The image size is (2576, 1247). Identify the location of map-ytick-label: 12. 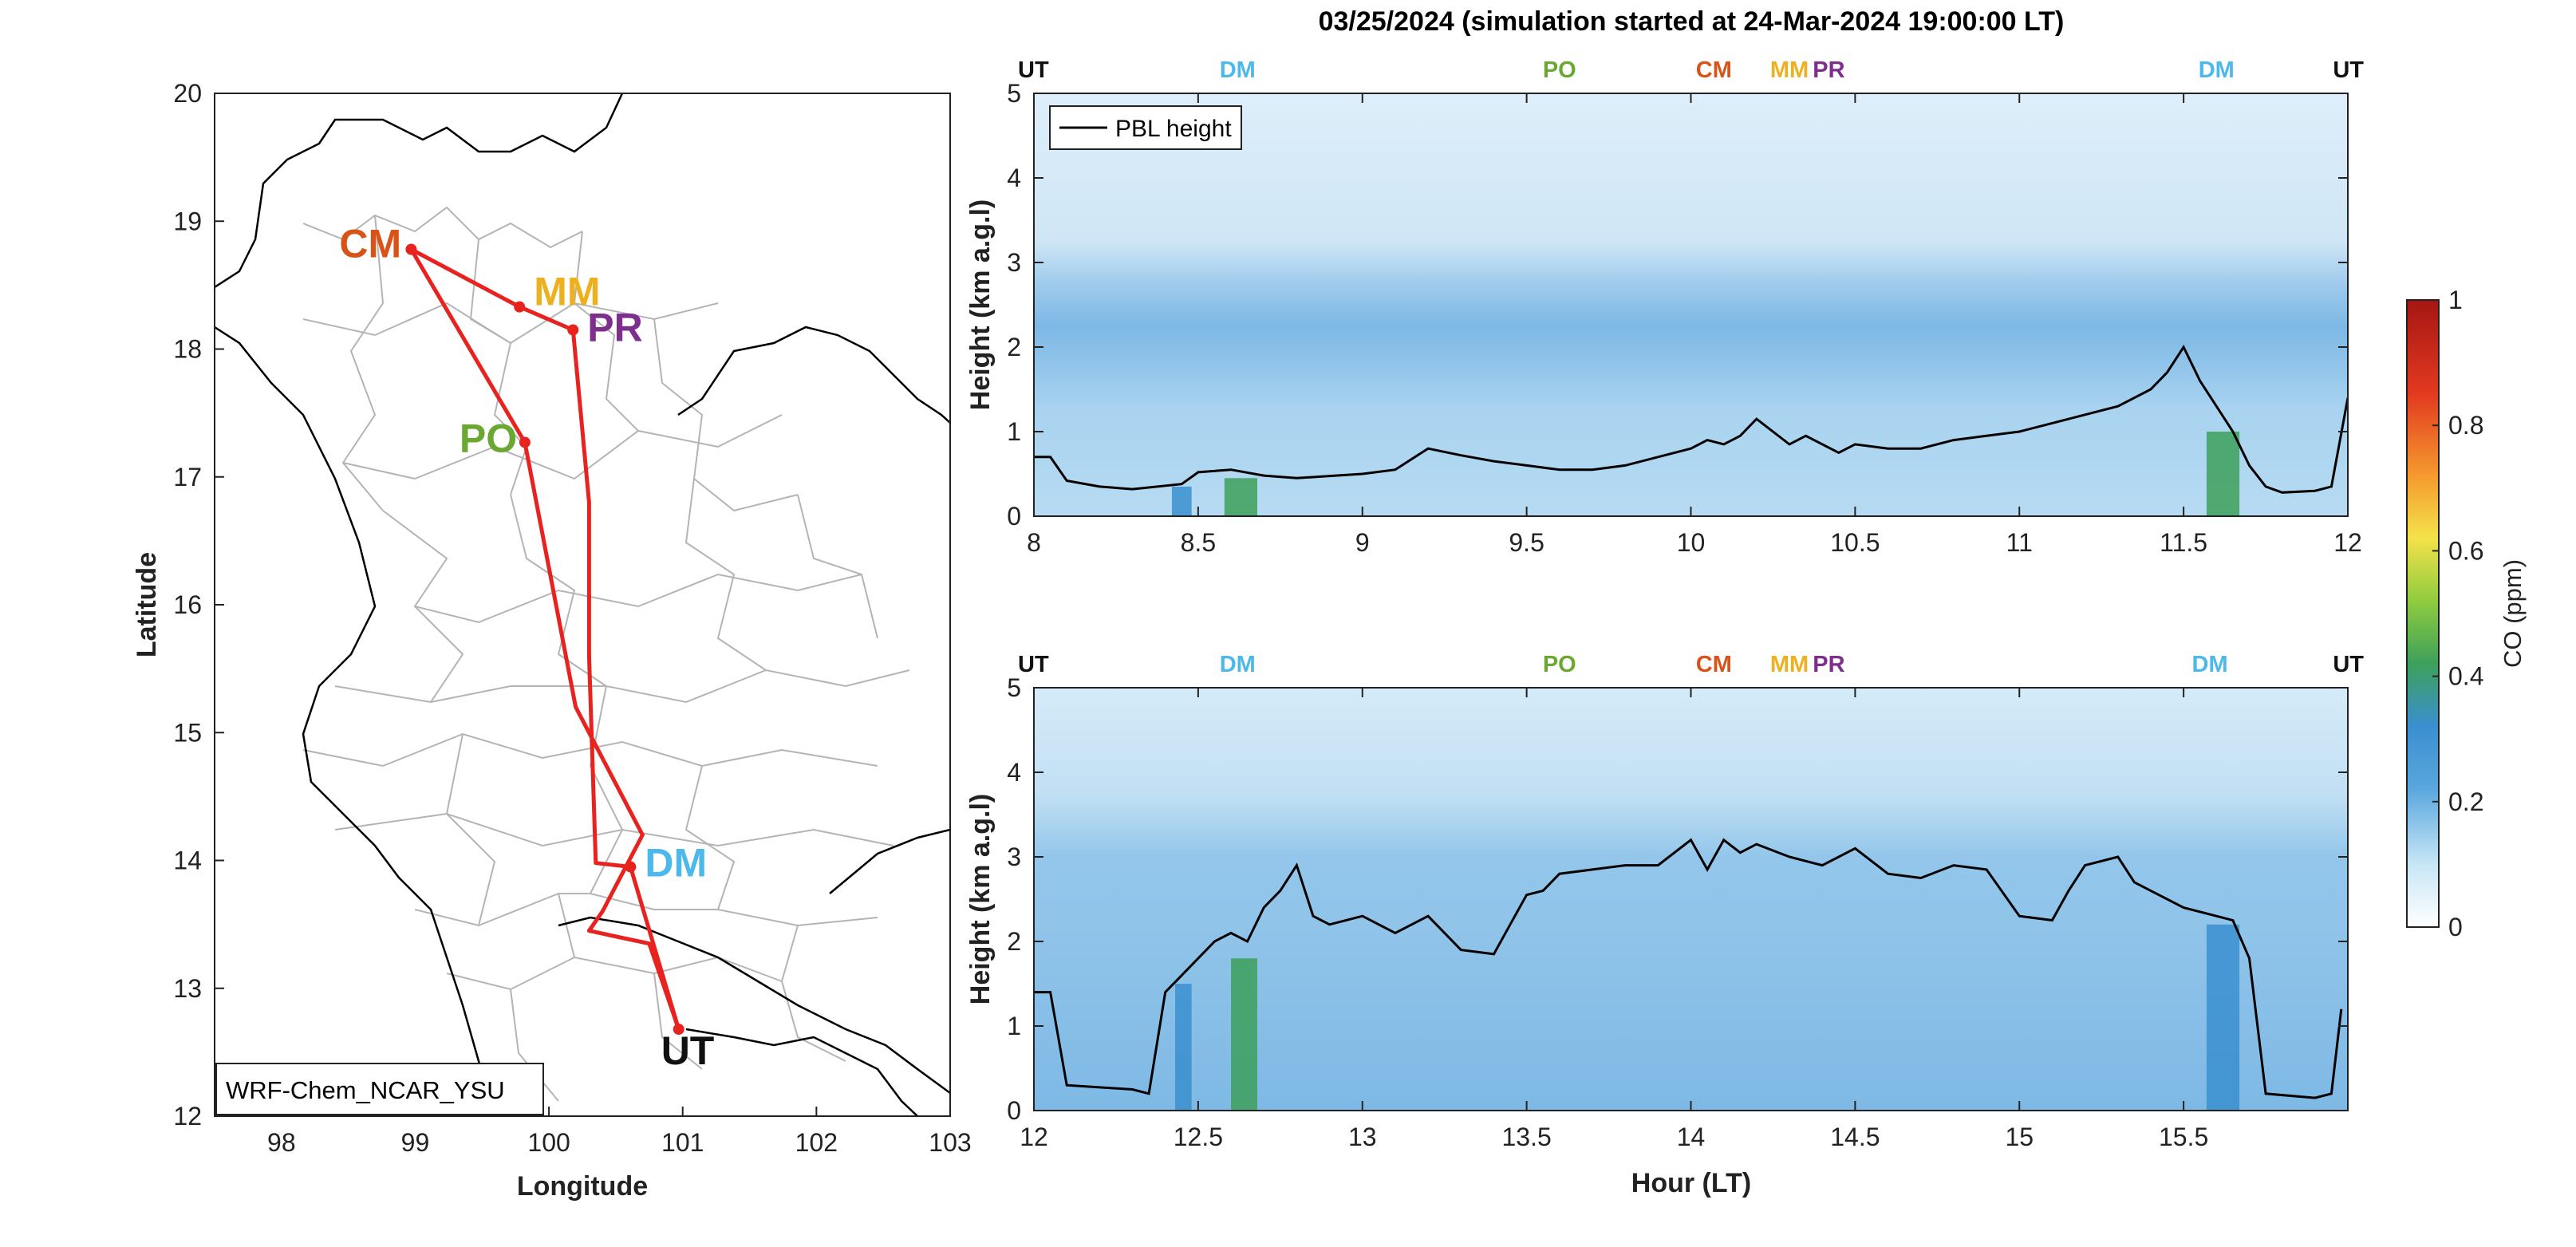
(188, 1116).